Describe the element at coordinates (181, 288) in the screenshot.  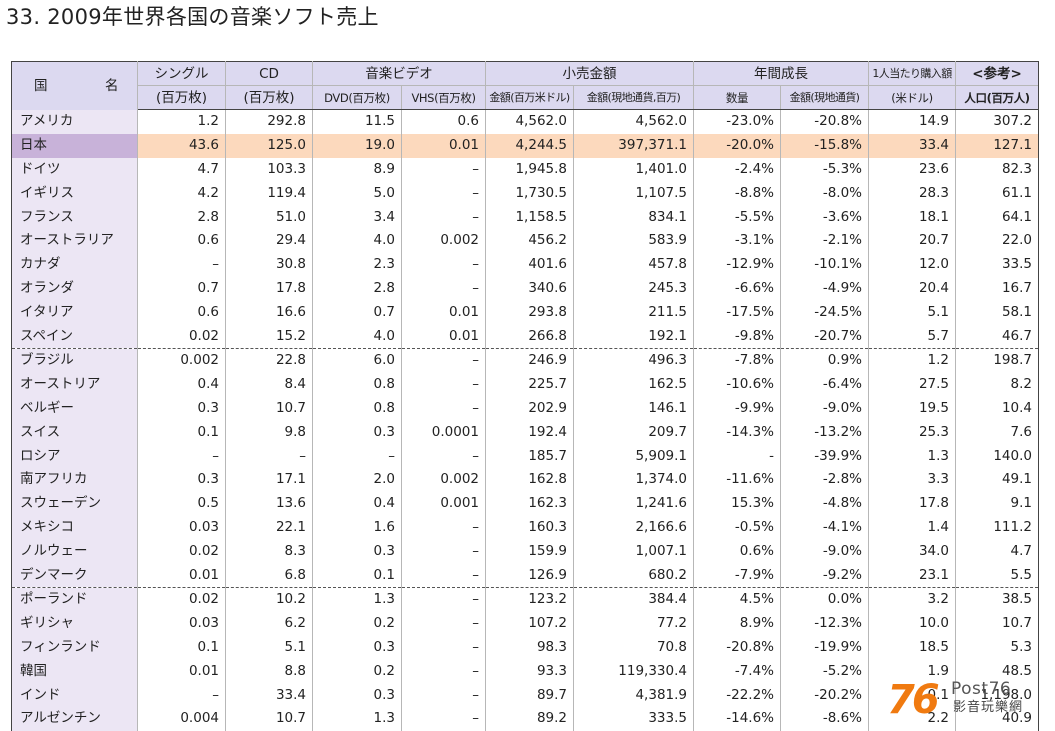
I see `cell-single: 0.7` at that location.